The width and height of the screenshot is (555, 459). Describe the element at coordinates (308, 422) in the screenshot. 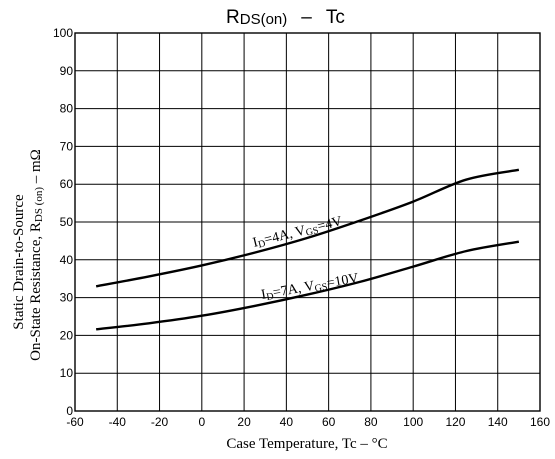

I see `x-tick-labels: -60 -40 -20 0 20 40 60 80 100 120 140 160` at that location.